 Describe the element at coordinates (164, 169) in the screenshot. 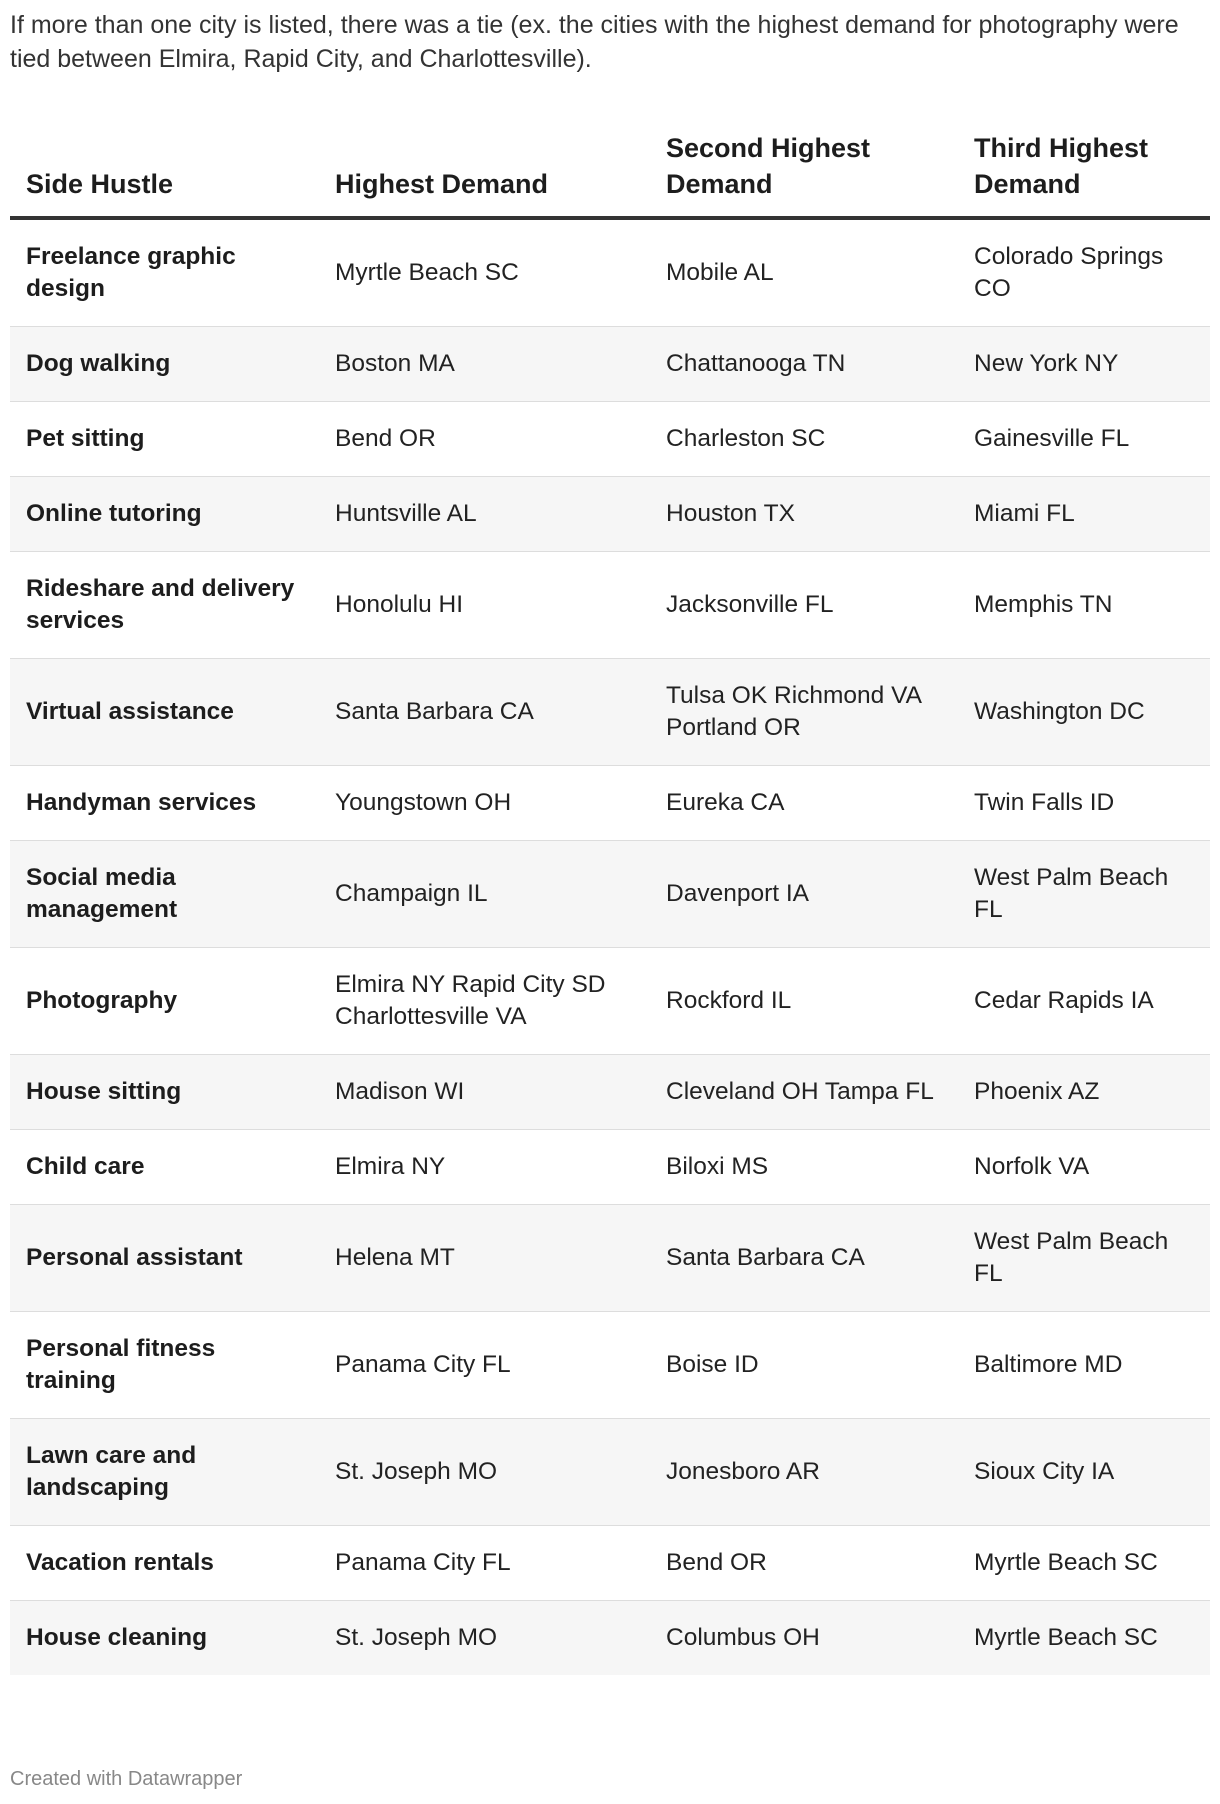

I see `header-side-hustle: Side Hustle` at that location.